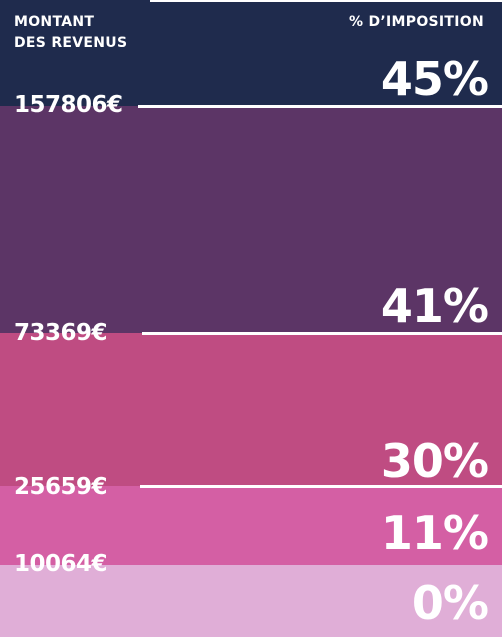 The image size is (502, 637). What do you see at coordinates (416, 22) in the screenshot?
I see `tax-rate-header: % D’IMPOSITION` at bounding box center [416, 22].